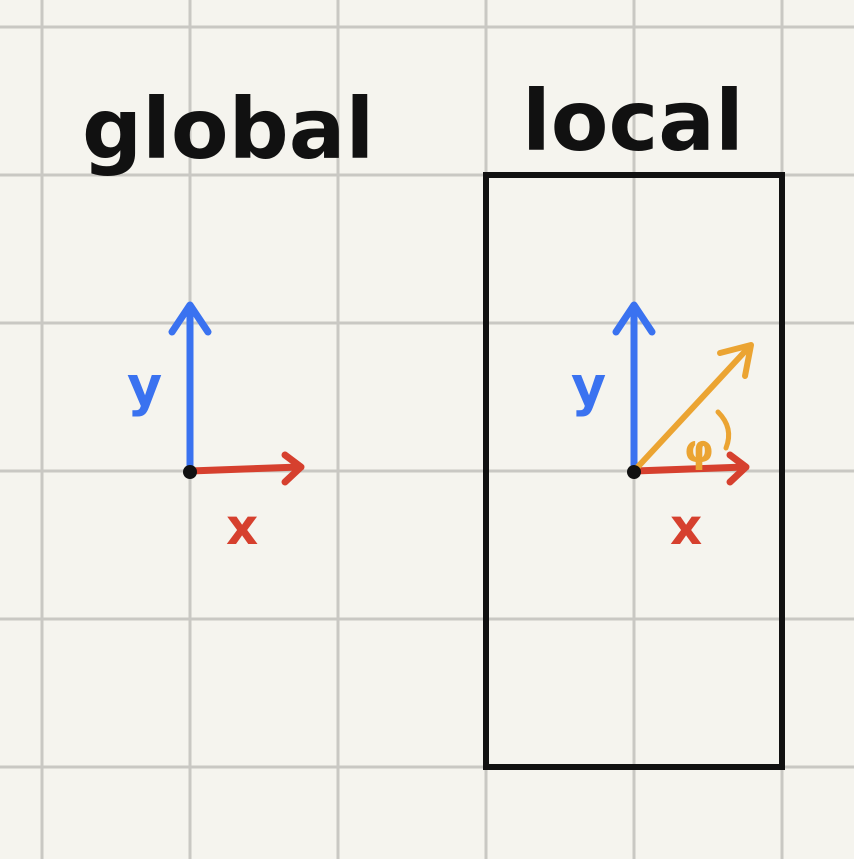  Describe the element at coordinates (633, 121) in the screenshot. I see `local-title: local` at that location.